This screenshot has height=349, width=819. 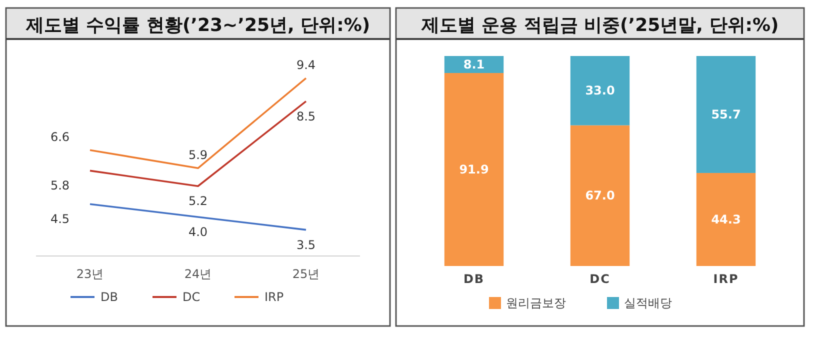 What do you see at coordinates (198, 201) in the screenshot?
I see `data-label: 5.2` at bounding box center [198, 201].